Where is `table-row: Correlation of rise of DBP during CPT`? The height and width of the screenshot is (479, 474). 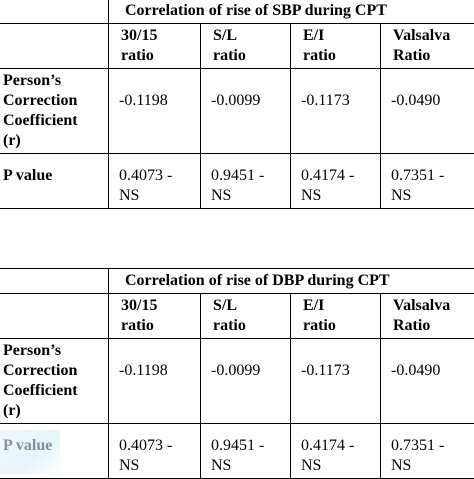 table-row: Correlation of rise of DBP during CPT is located at coordinates (237, 281).